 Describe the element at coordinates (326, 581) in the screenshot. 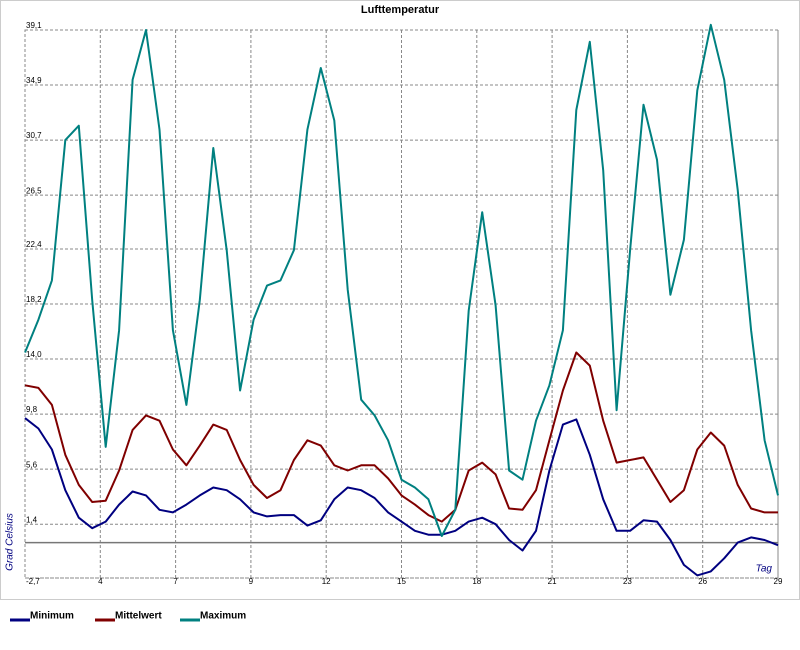

I see `x-tick-label: 12` at that location.